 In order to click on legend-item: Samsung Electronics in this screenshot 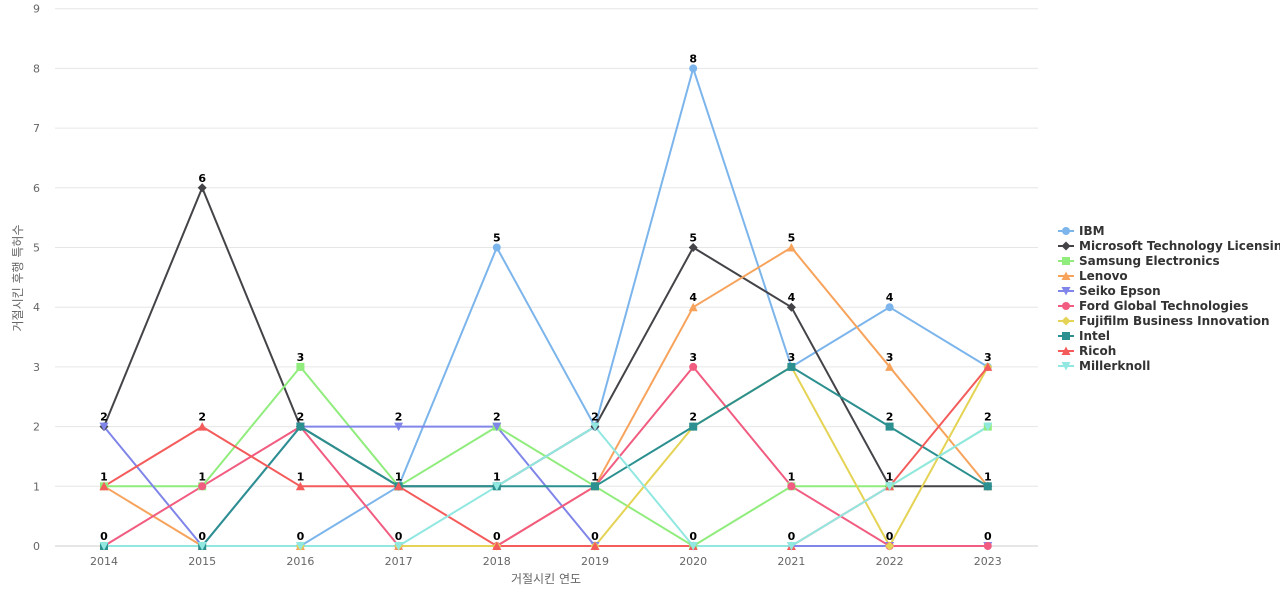, I will do `click(1139, 261)`.